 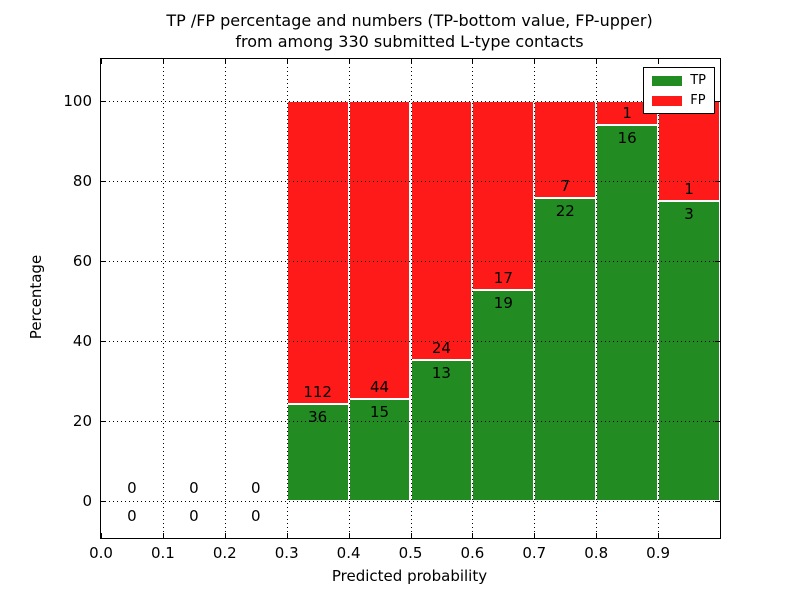 I want to click on x-tick-label: 0.1, so click(x=162, y=553).